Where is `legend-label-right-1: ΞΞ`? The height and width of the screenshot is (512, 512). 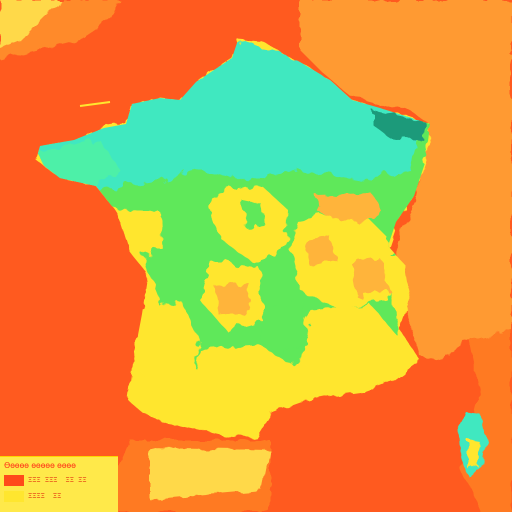 legend-label-right-1: ΞΞ is located at coordinates (57, 496).